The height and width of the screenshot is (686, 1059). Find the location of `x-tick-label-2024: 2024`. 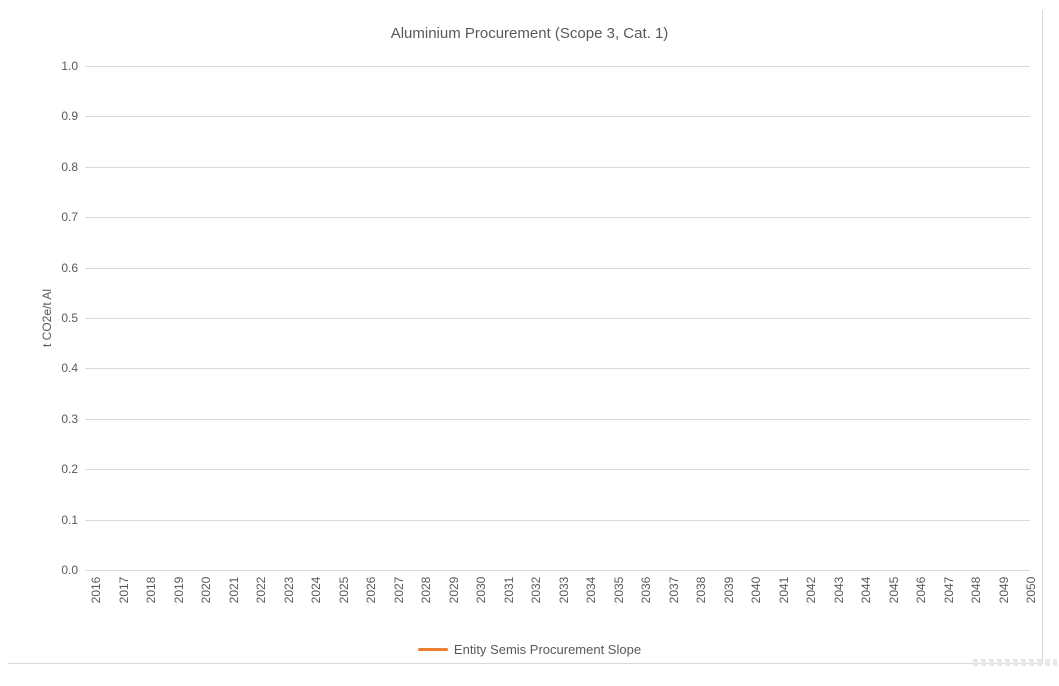

x-tick-label-2024: 2024 is located at coordinates (316, 590).